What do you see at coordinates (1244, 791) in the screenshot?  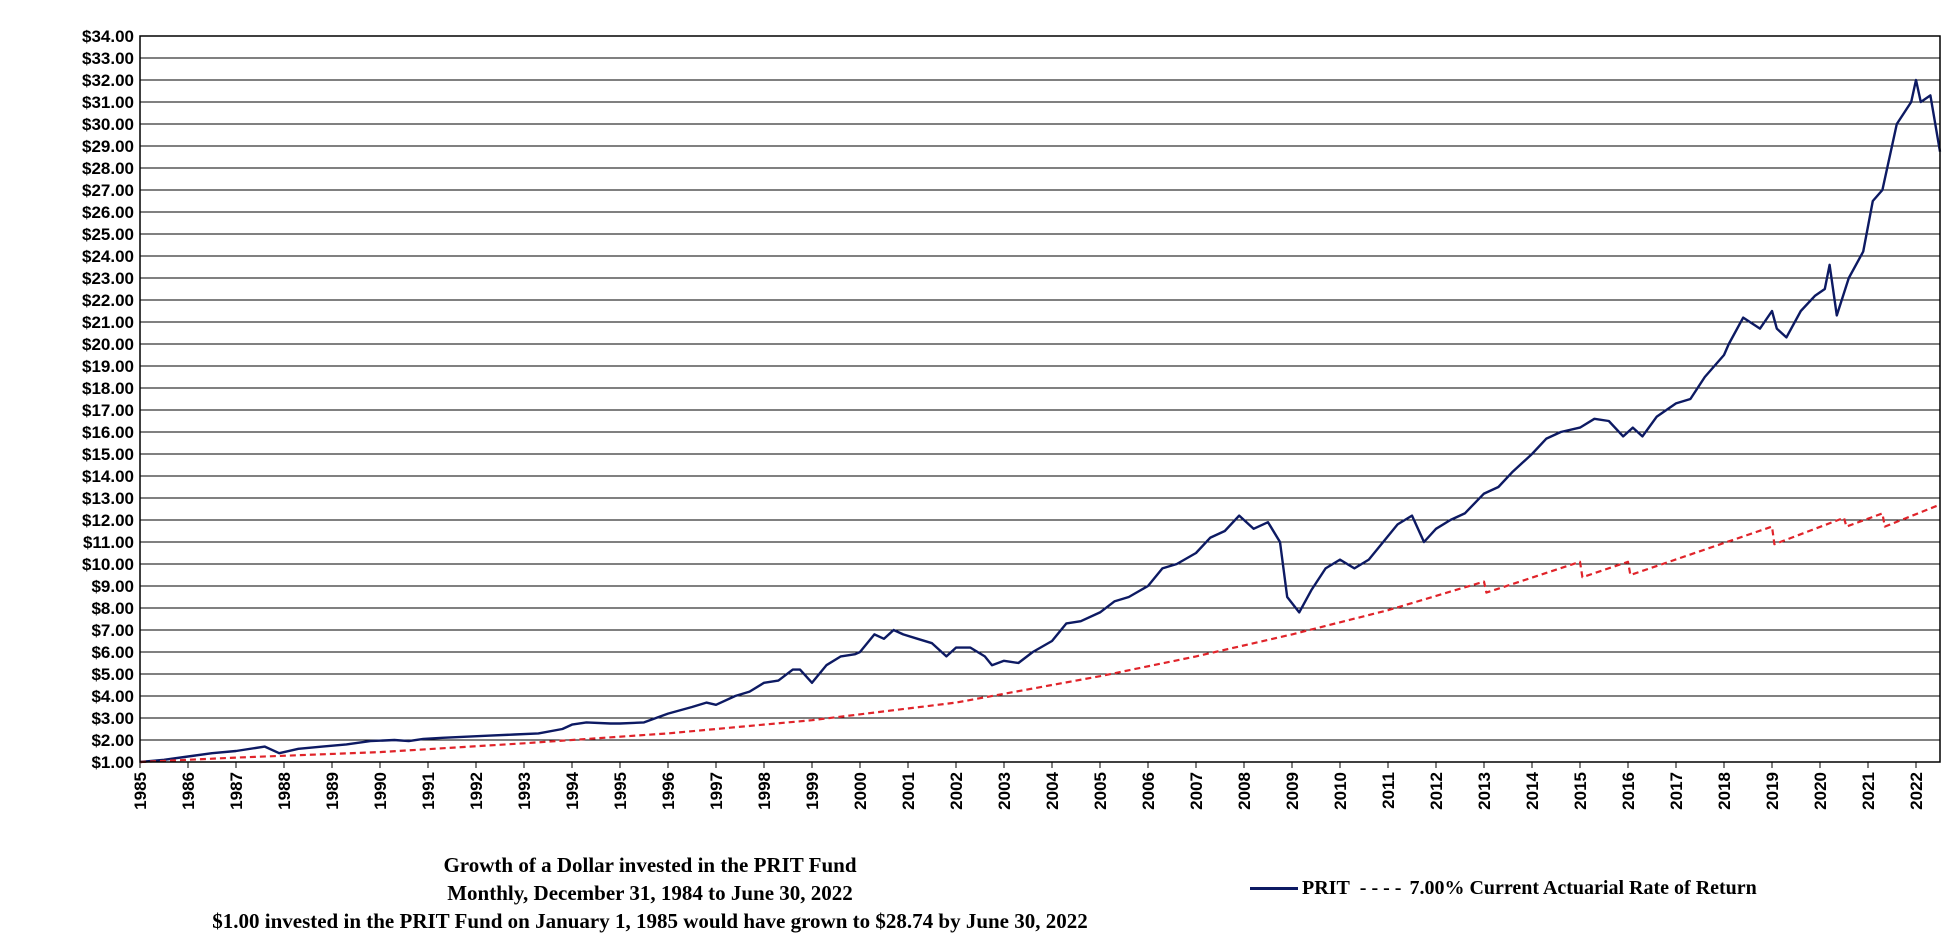 I see `x-tick-label: 2008` at bounding box center [1244, 791].